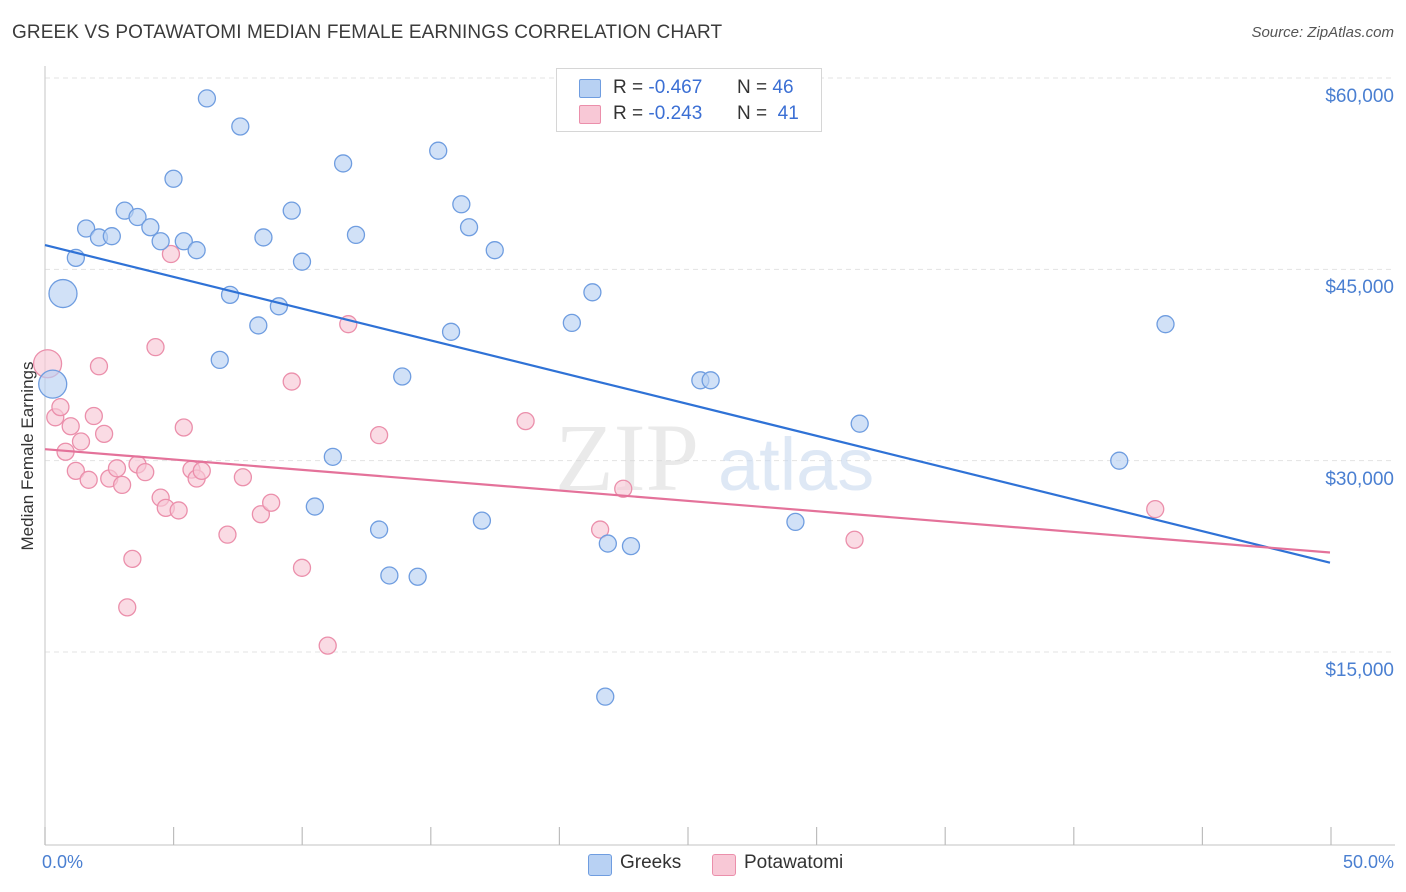  I want to click on x-tick-min: 0.0%, so click(63, 862).